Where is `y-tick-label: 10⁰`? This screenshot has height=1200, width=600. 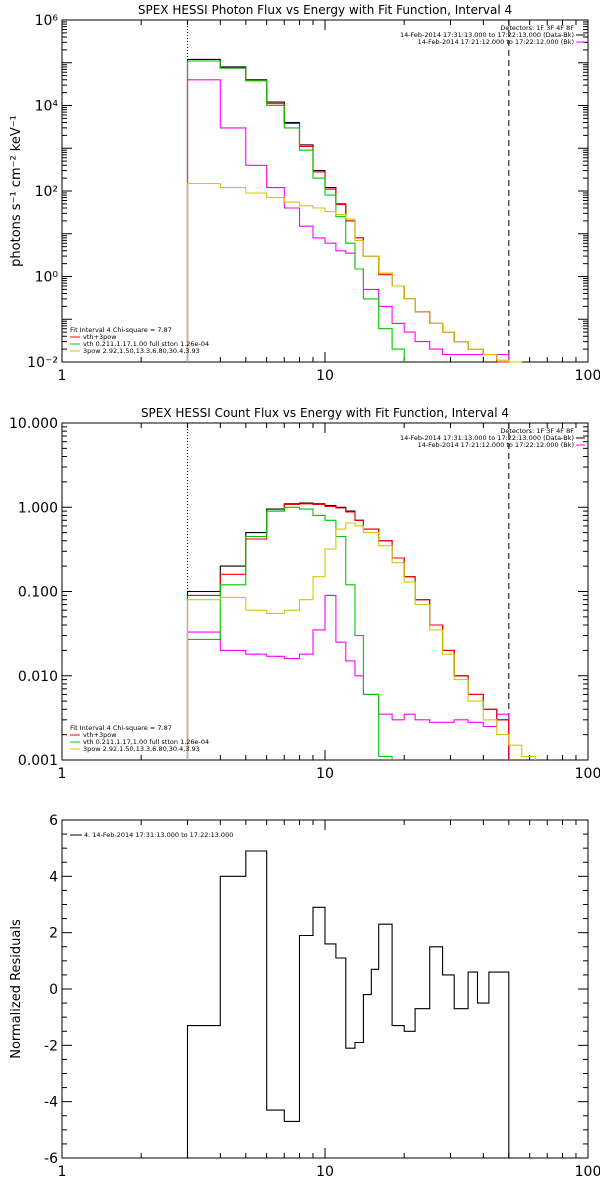 y-tick-label: 10⁰ is located at coordinates (47, 278).